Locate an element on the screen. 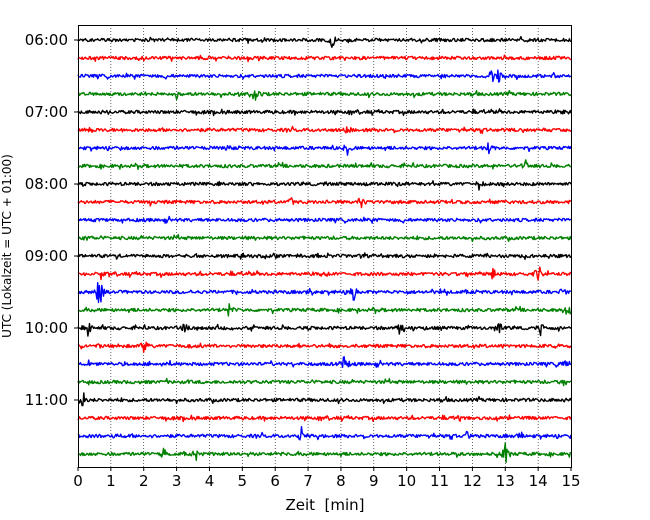 The height and width of the screenshot is (520, 650). x-tick-label: 4 is located at coordinates (210, 481).